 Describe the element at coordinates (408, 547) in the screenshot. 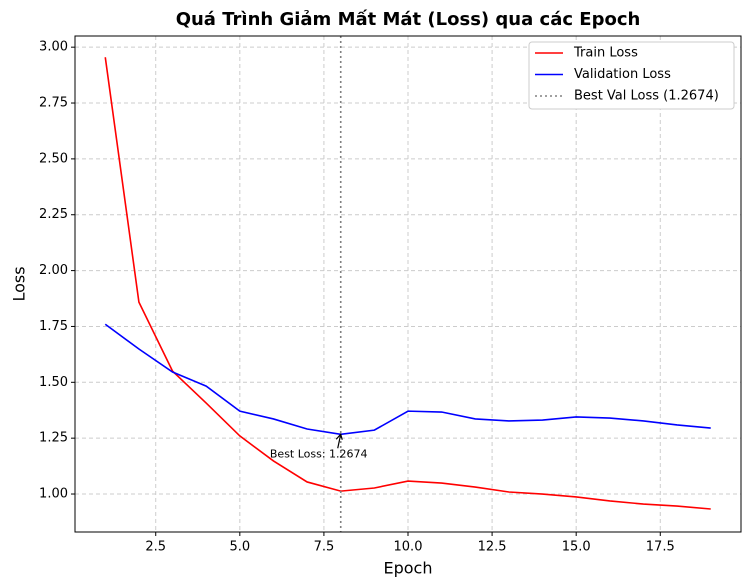

I see `x-tick-label: 10.0` at that location.